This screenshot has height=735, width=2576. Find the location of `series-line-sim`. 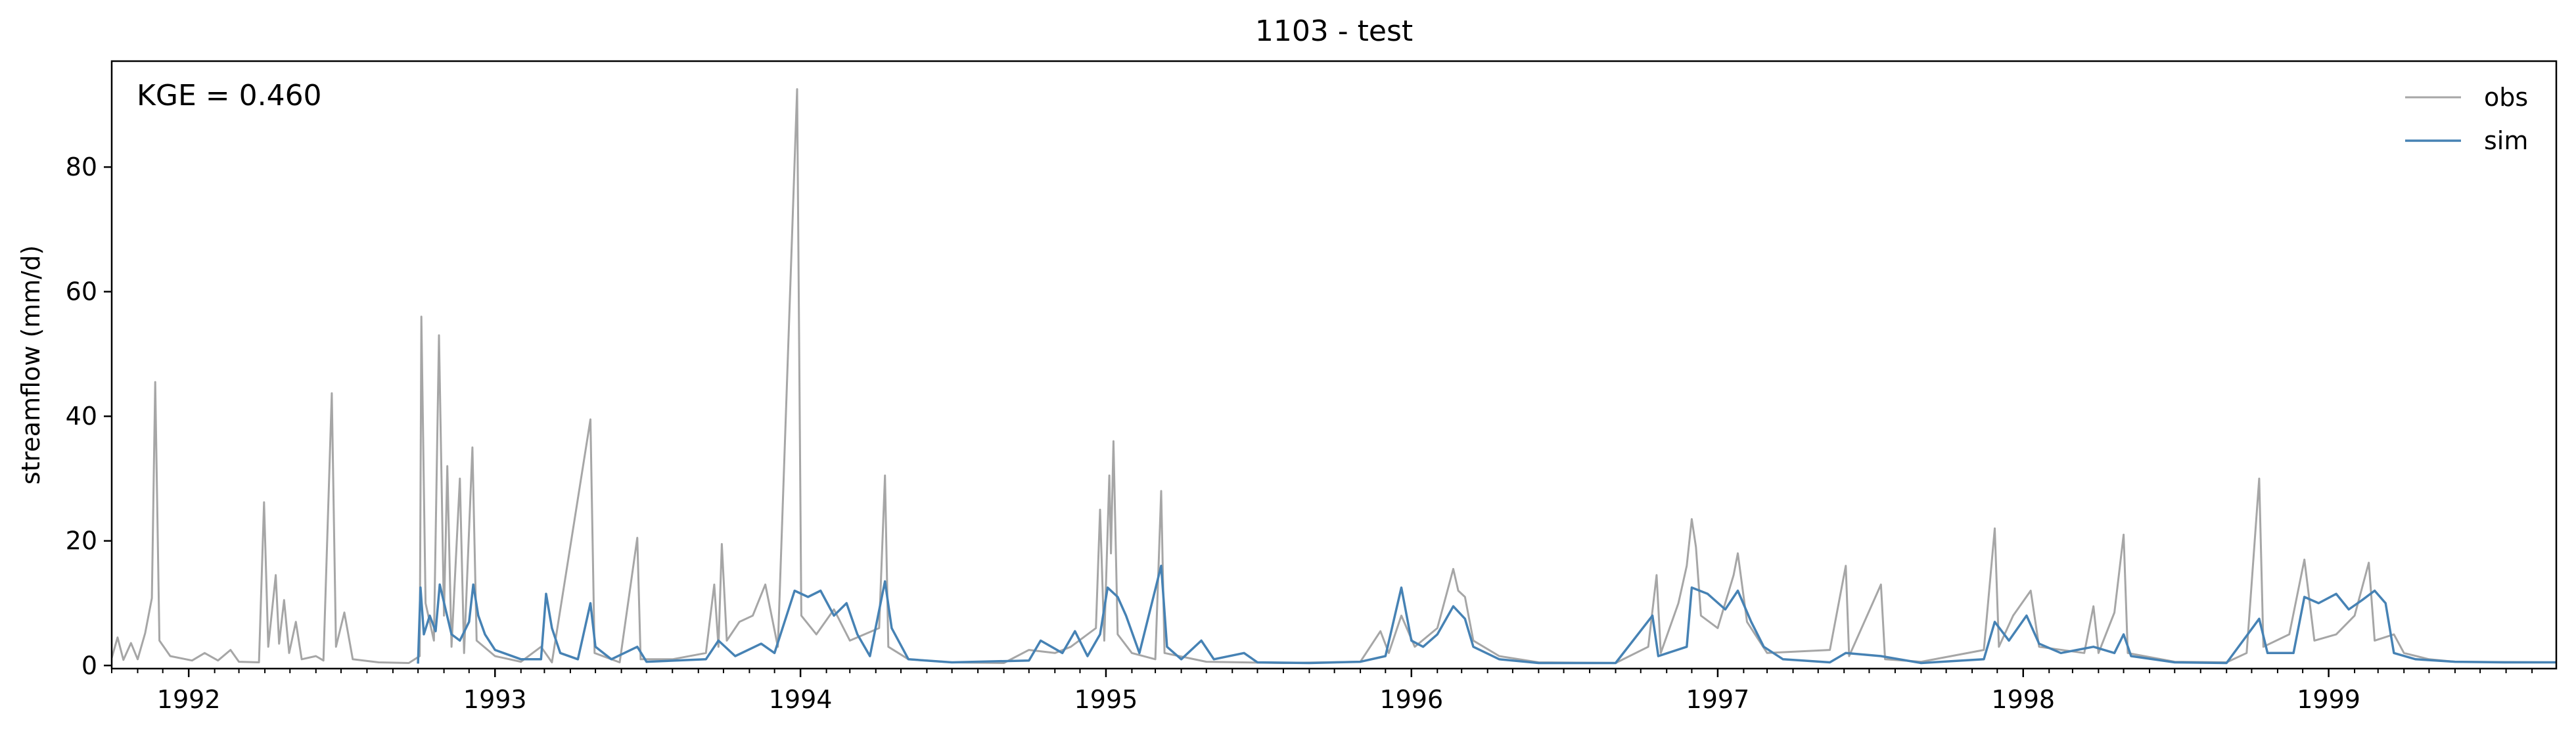

series-line-sim is located at coordinates (1486, 614).